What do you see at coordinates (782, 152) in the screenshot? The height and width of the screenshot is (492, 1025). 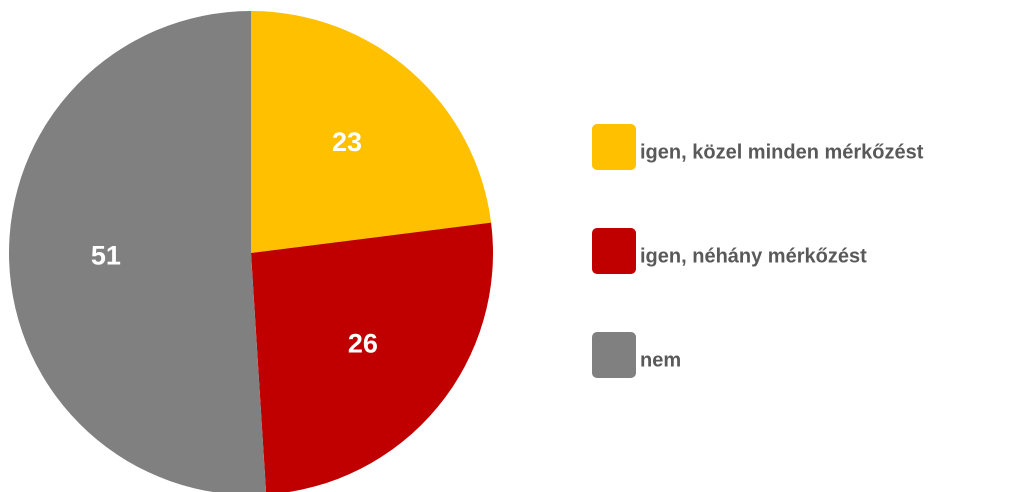 I see `legend-label: igen, közel minden mérkőzést` at bounding box center [782, 152].